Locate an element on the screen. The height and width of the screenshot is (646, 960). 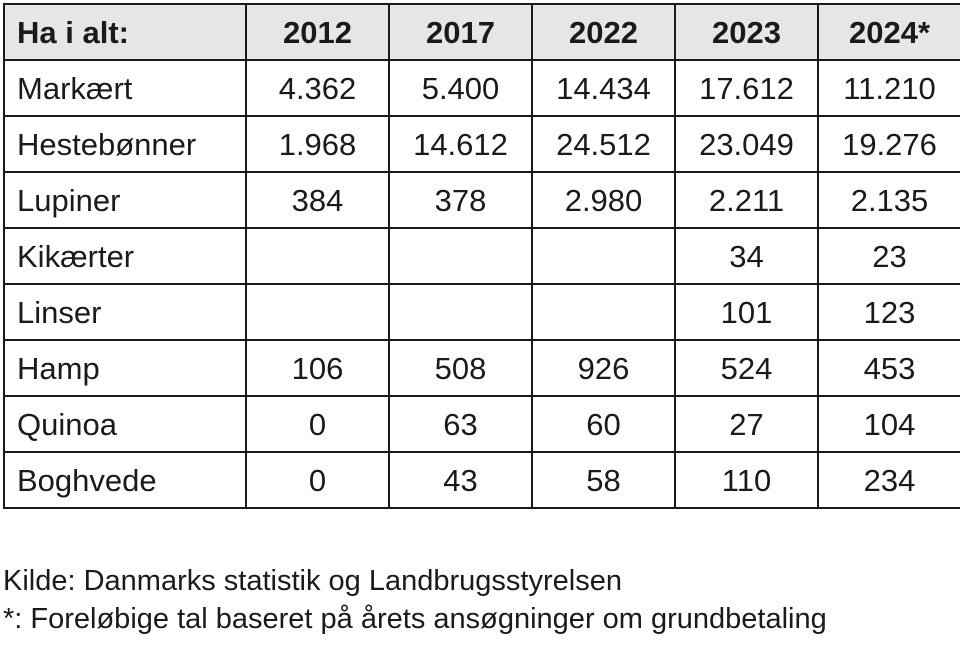
year-header: 2022 is located at coordinates (603, 32).